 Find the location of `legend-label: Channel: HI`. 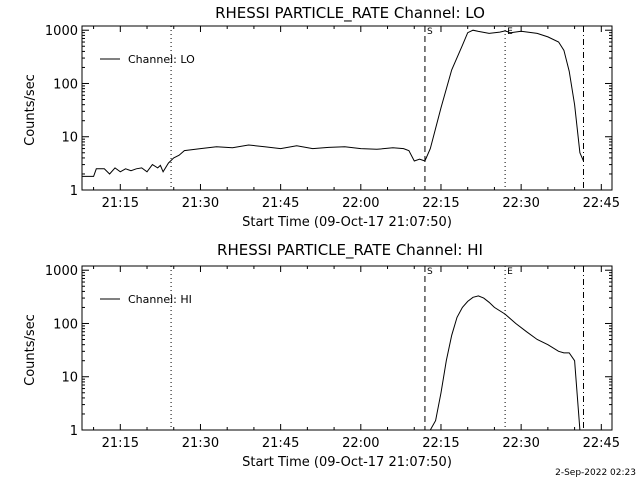

legend-label: Channel: HI is located at coordinates (160, 299).